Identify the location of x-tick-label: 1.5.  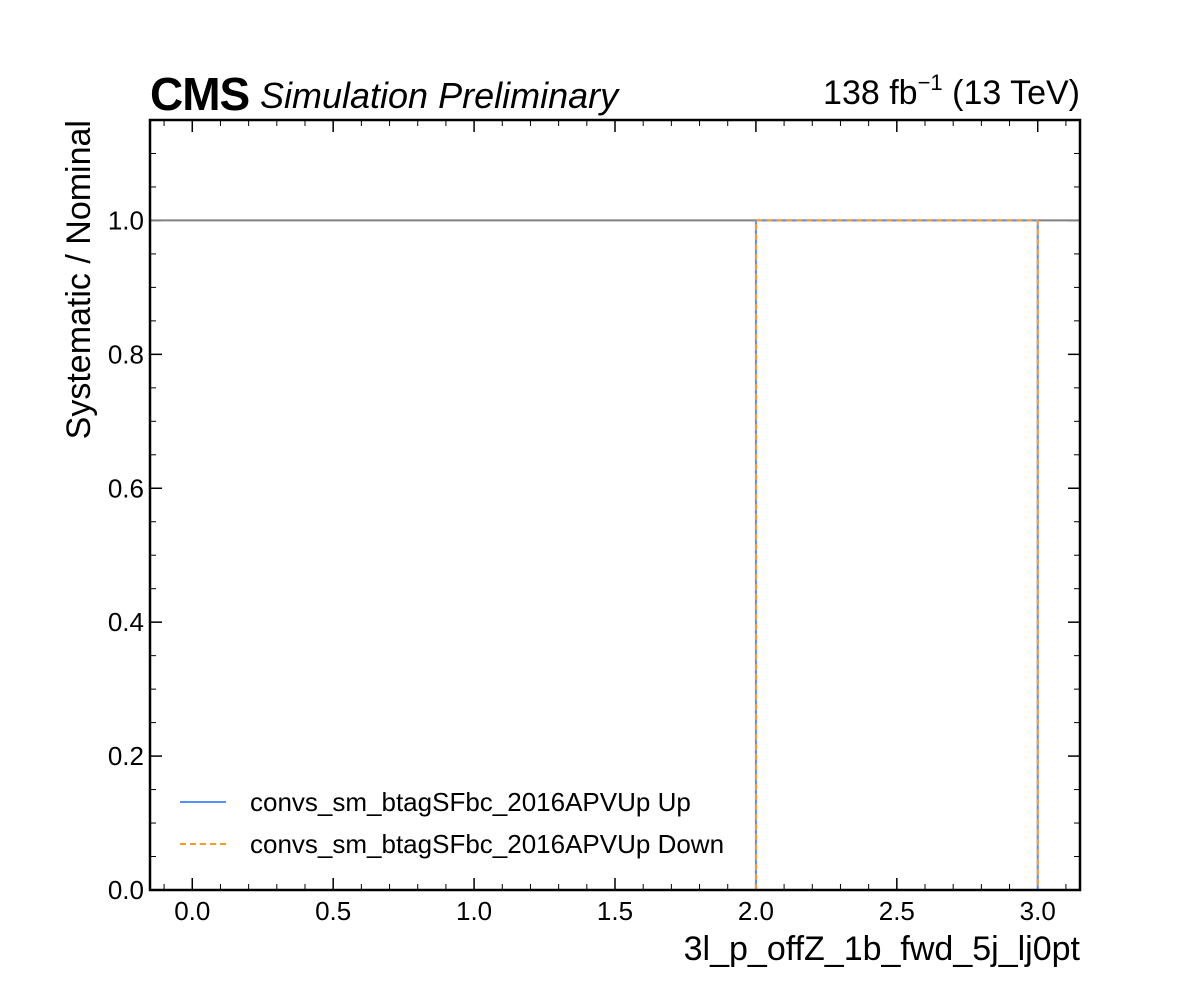
(615, 911).